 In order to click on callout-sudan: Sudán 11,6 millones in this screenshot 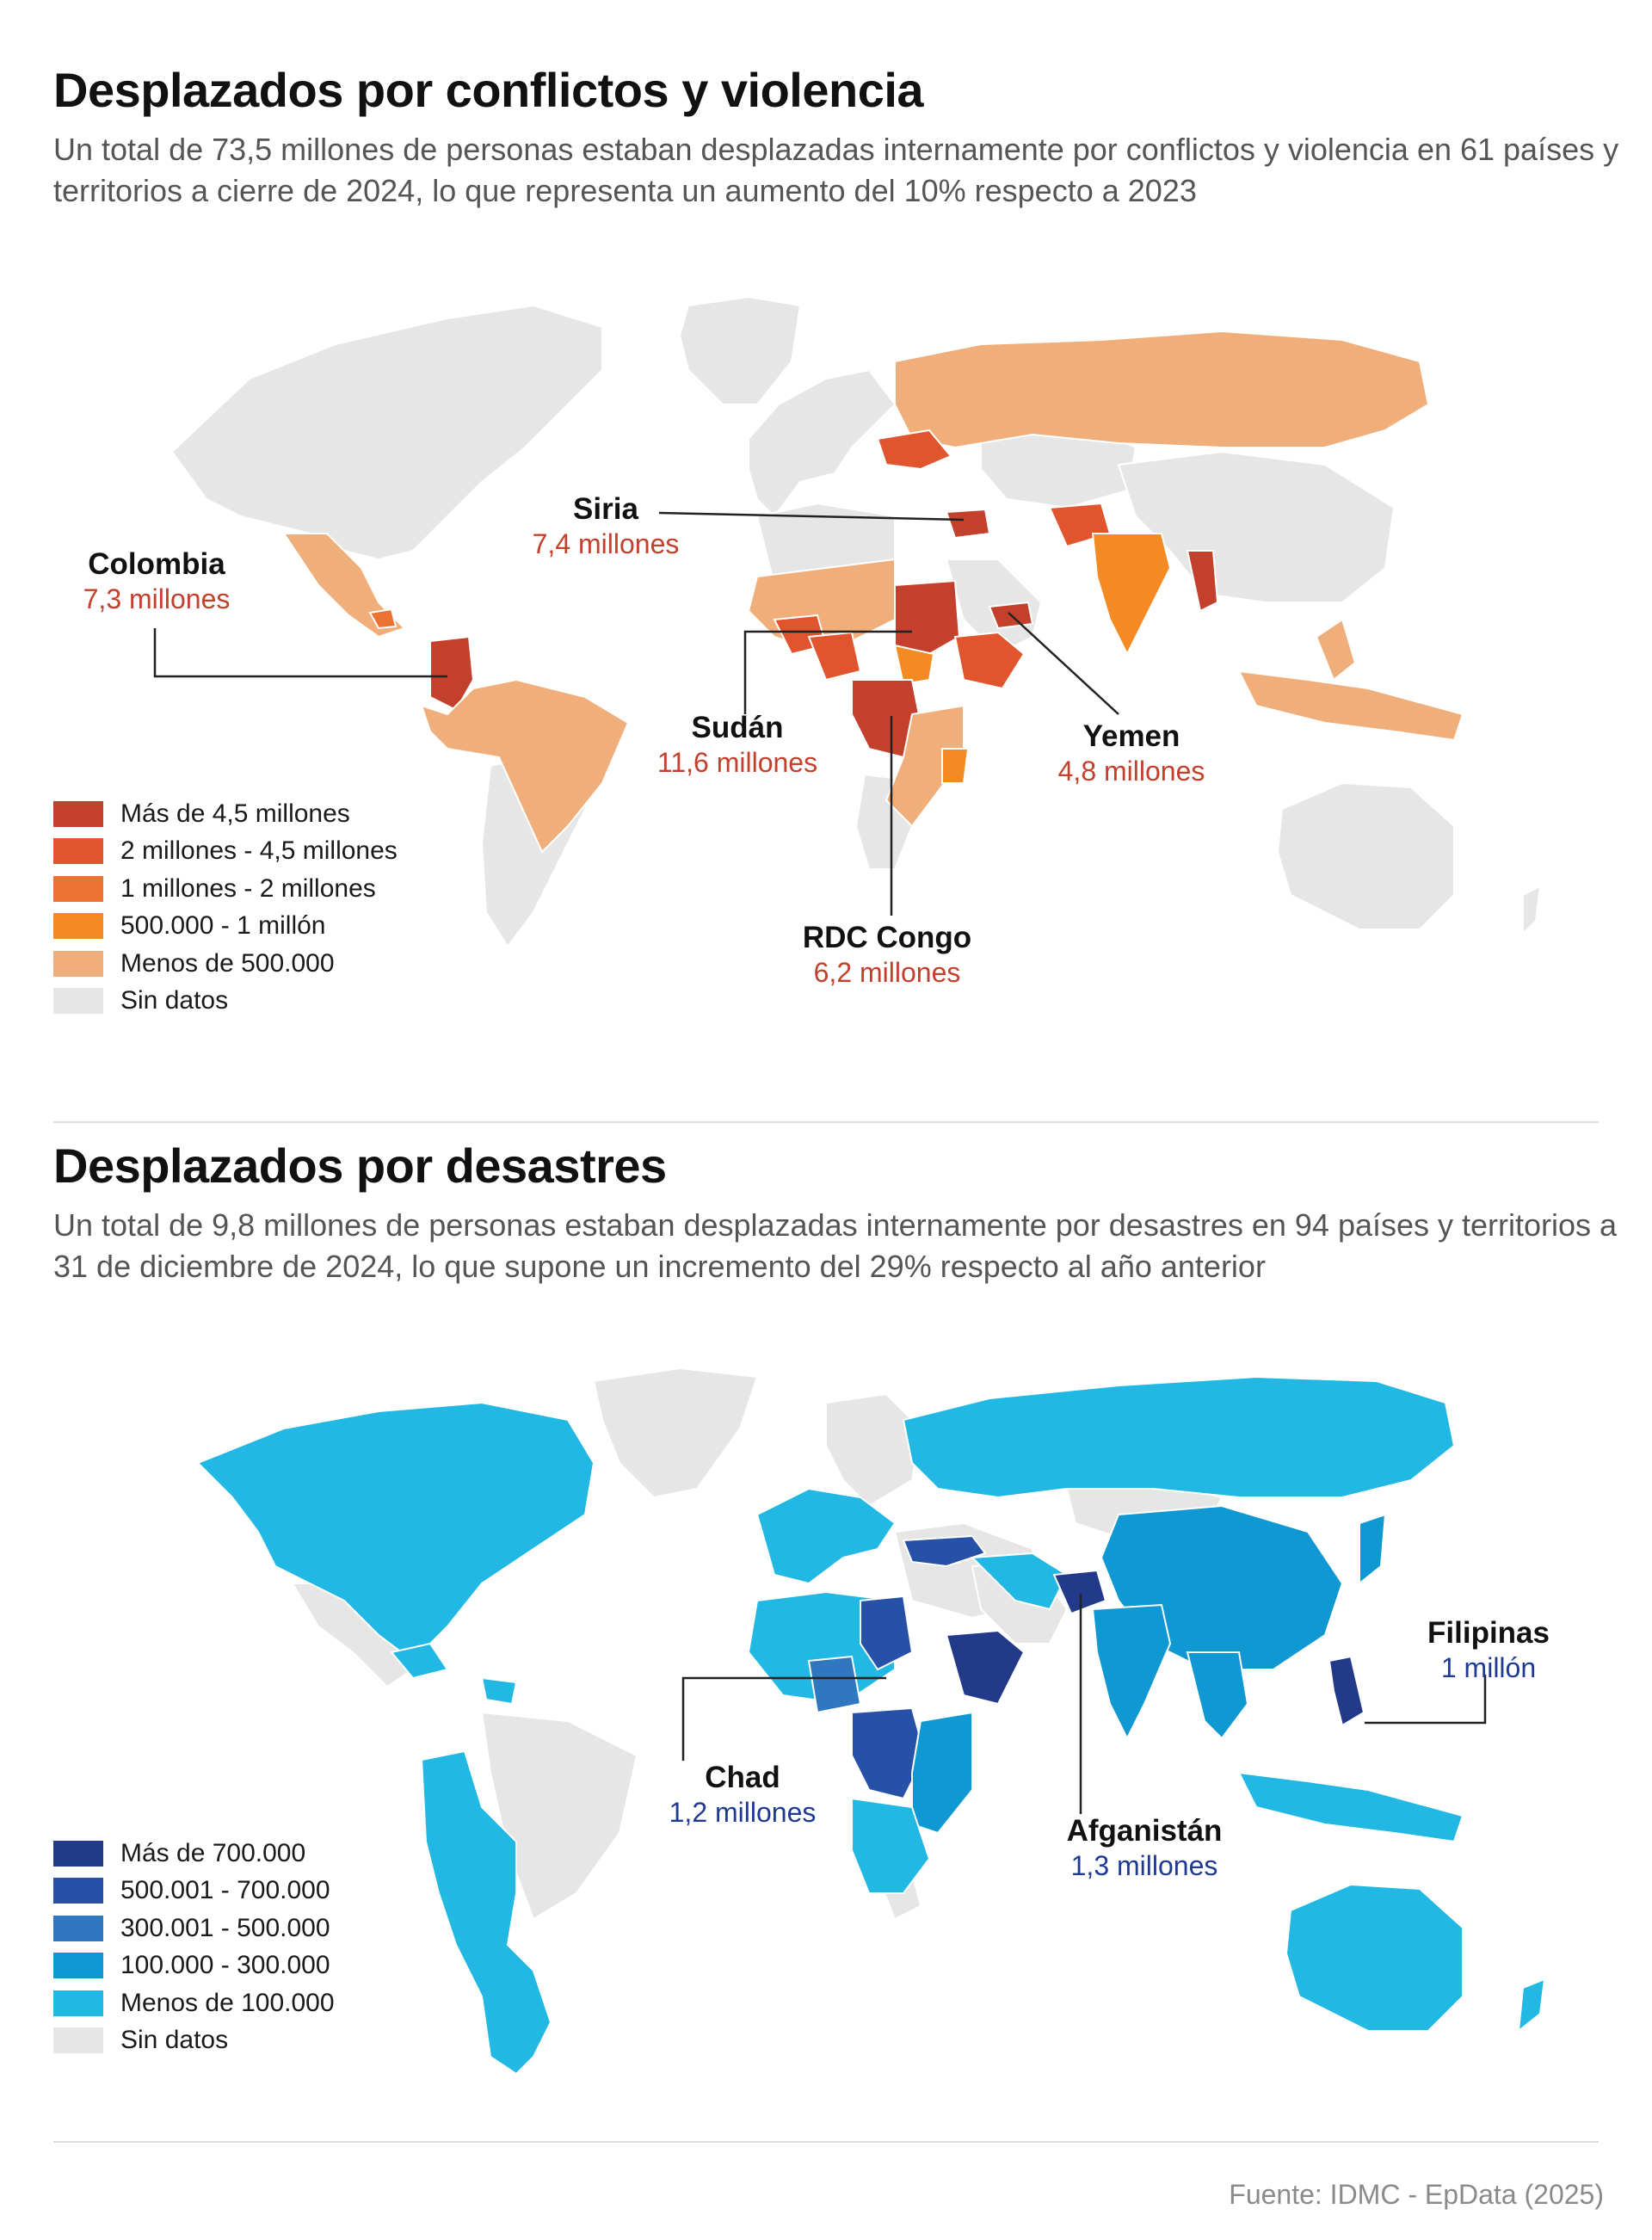, I will do `click(737, 745)`.